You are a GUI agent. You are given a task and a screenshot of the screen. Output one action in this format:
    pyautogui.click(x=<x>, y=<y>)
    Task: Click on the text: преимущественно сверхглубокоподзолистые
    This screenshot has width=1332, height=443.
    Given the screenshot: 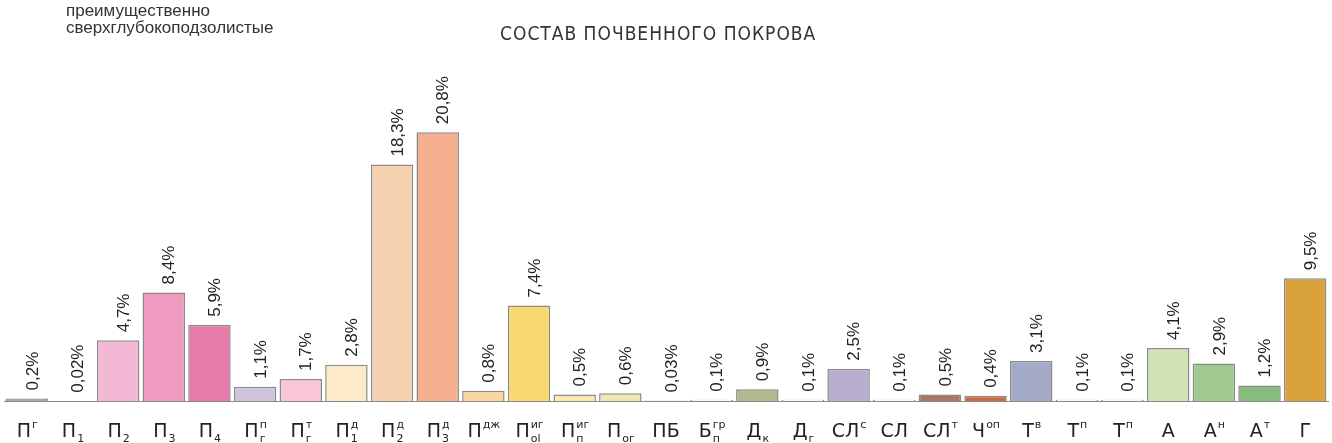 What is the action you would take?
    pyautogui.click(x=170, y=19)
    